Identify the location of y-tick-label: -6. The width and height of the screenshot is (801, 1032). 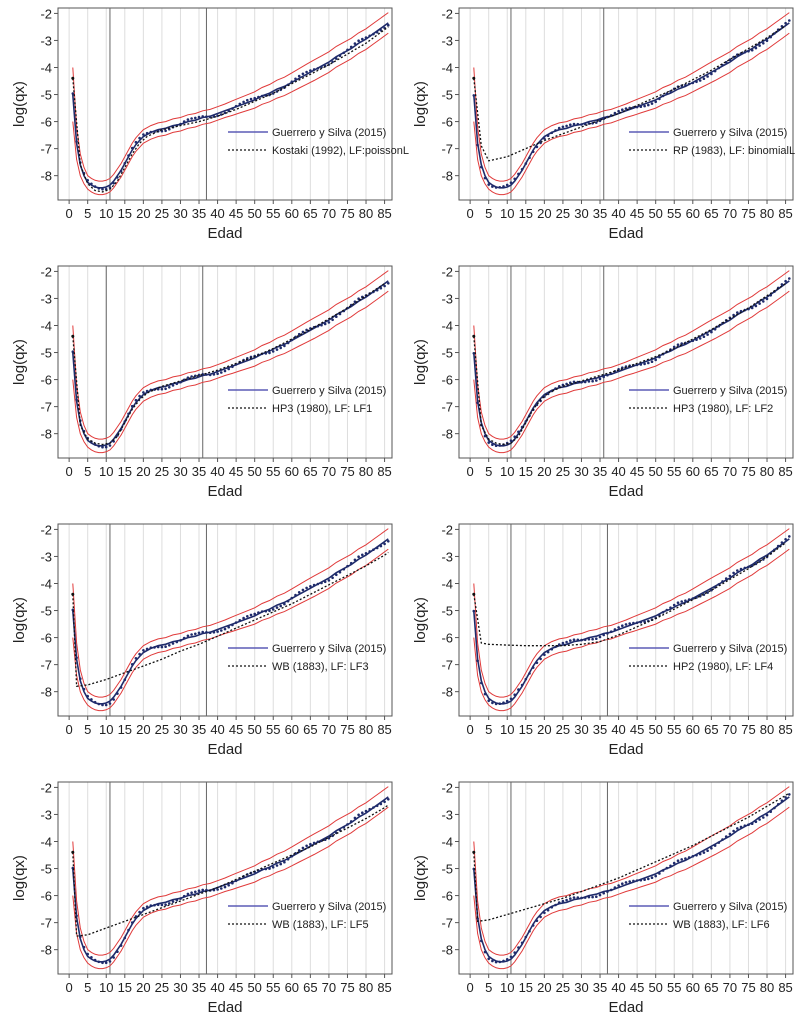
(447, 896).